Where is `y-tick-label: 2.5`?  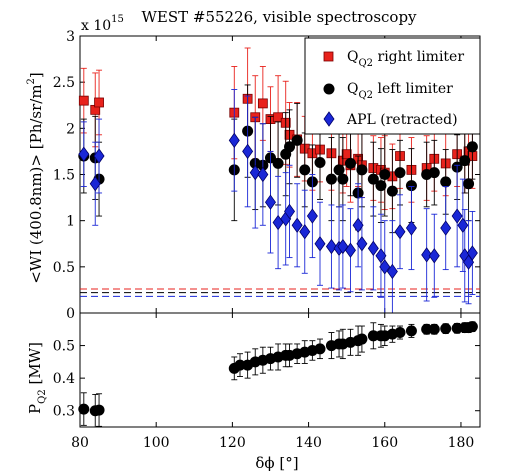 y-tick-label: 2.5 is located at coordinates (64, 83).